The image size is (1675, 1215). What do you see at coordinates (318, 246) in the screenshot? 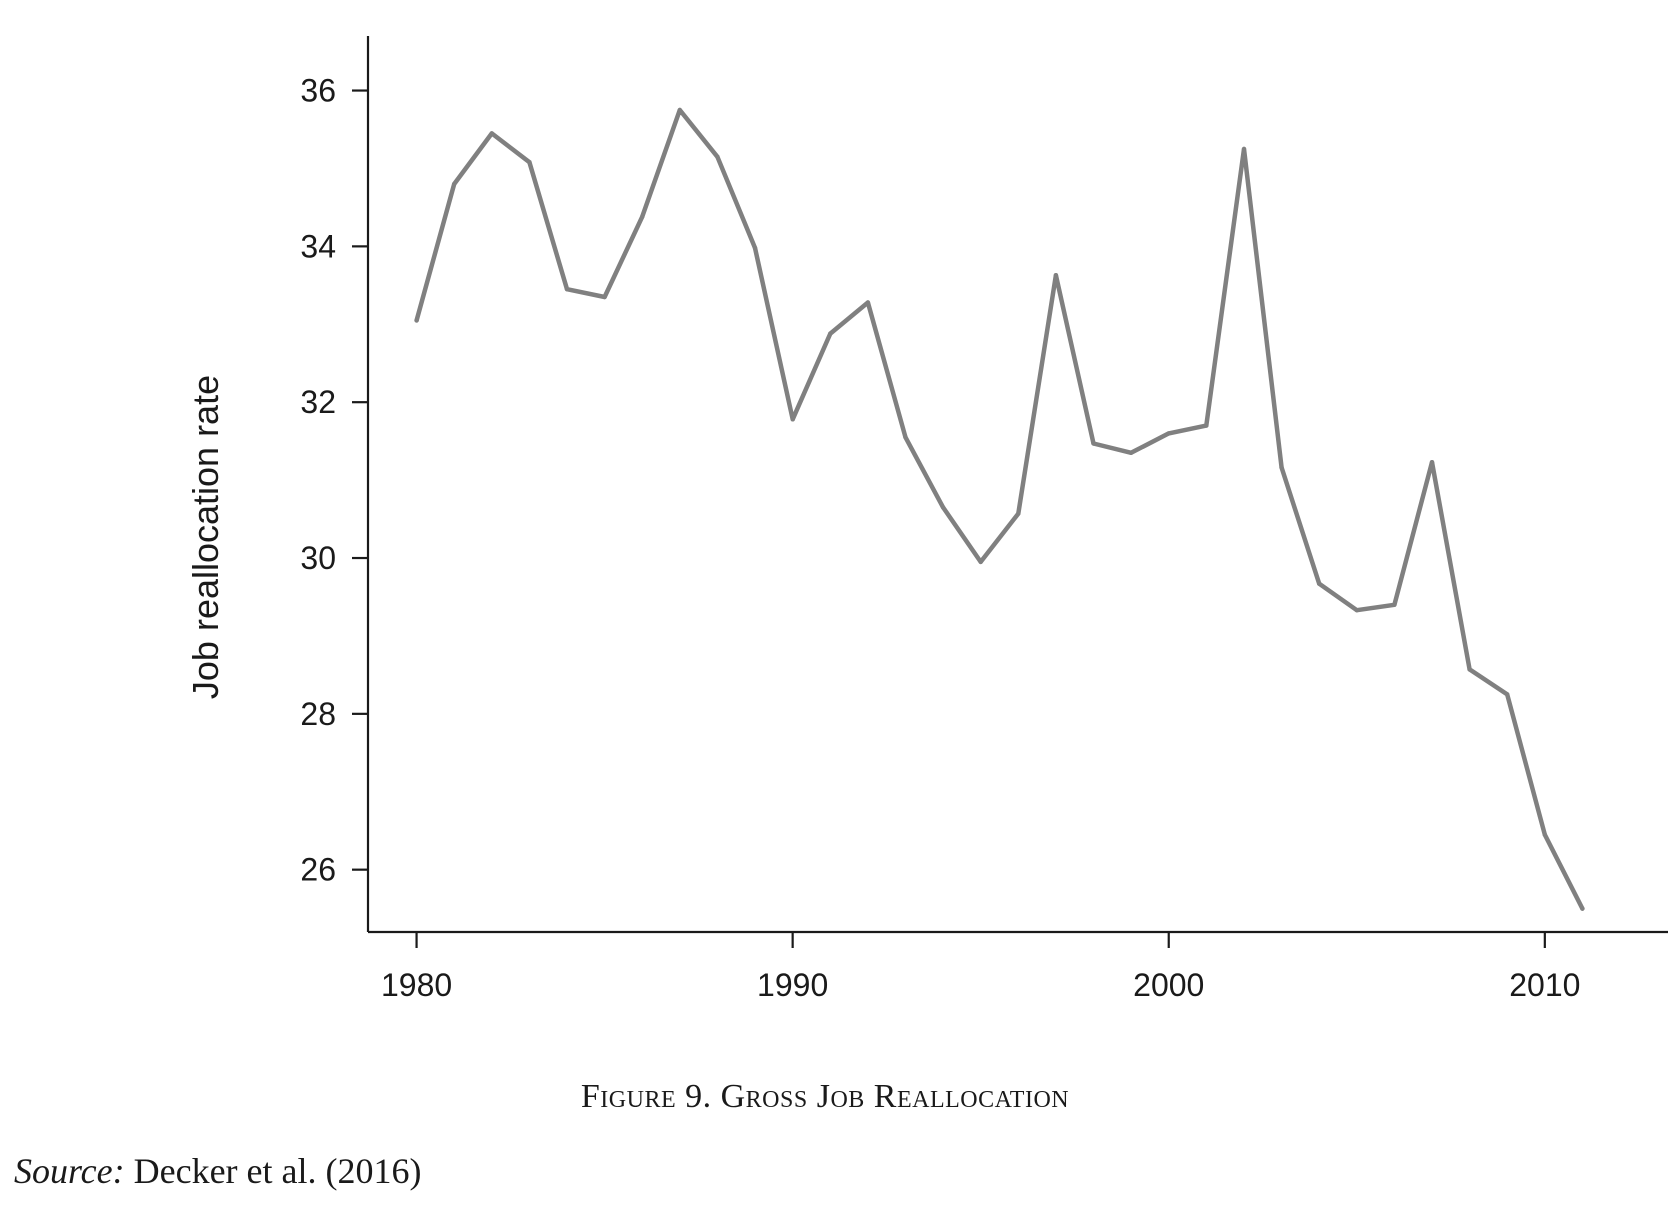
I see `y-tick-label: 34` at bounding box center [318, 246].